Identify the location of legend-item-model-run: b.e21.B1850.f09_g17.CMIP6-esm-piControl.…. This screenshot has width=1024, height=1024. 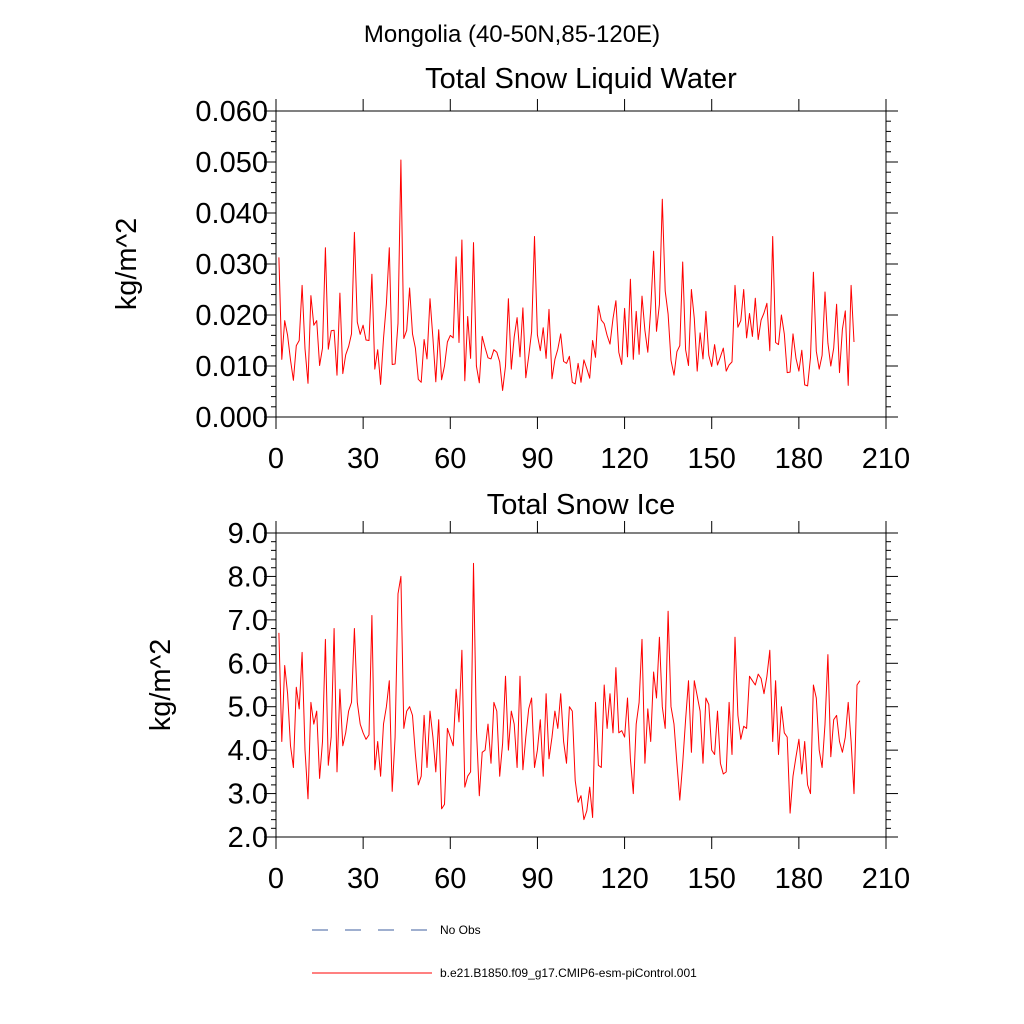
(504, 973).